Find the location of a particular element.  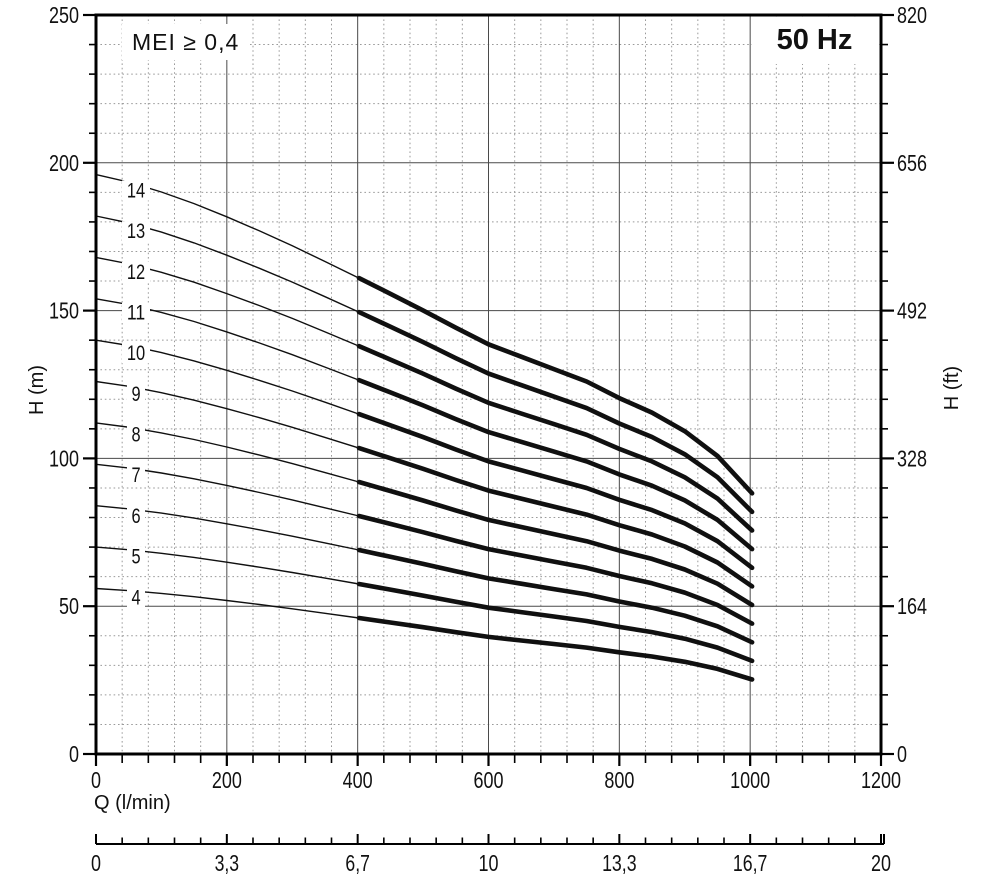

curve-13-thick is located at coordinates (555, 412).